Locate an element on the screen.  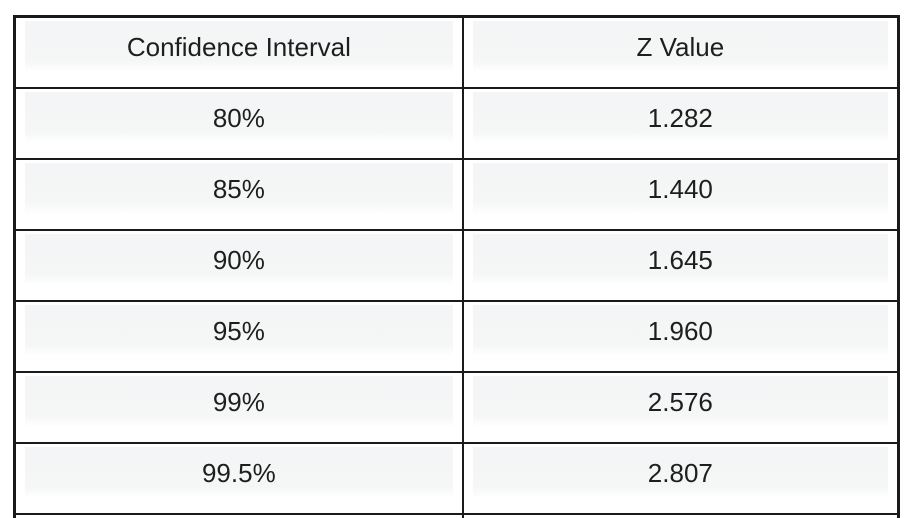
confidence-interval-cell: 80% is located at coordinates (238, 123).